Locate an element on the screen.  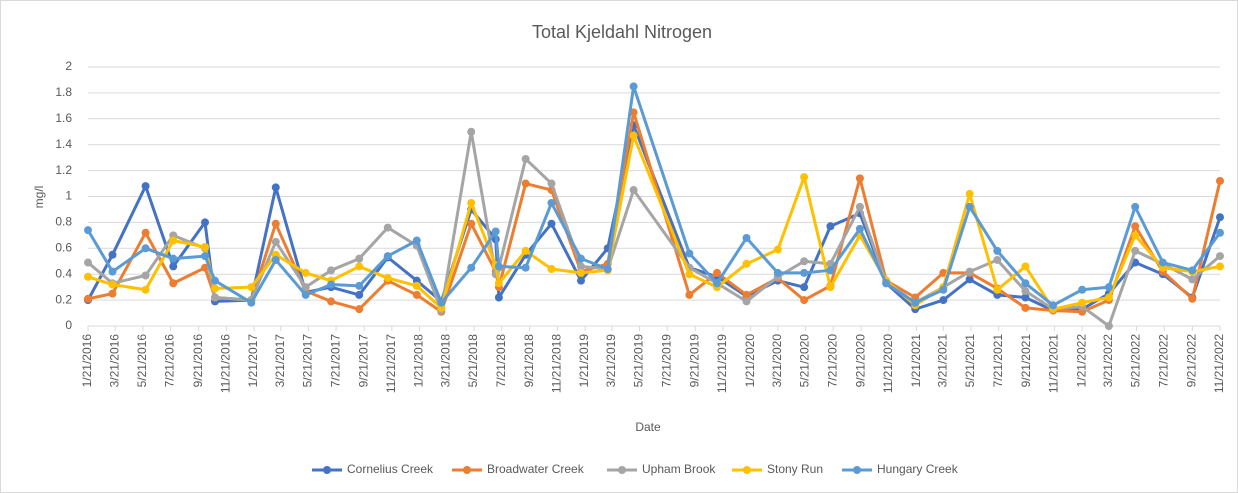
x-tick-label: 9/21/2019 is located at coordinates (694, 361).